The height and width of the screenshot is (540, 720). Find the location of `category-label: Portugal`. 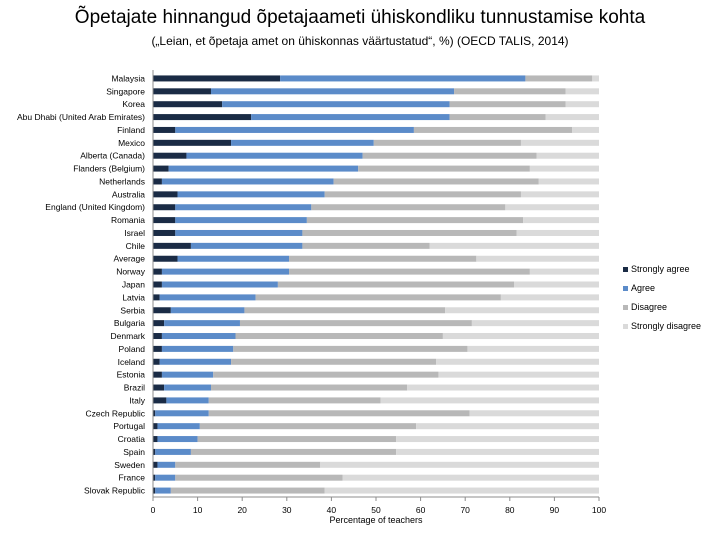

category-label: Portugal is located at coordinates (129, 426).